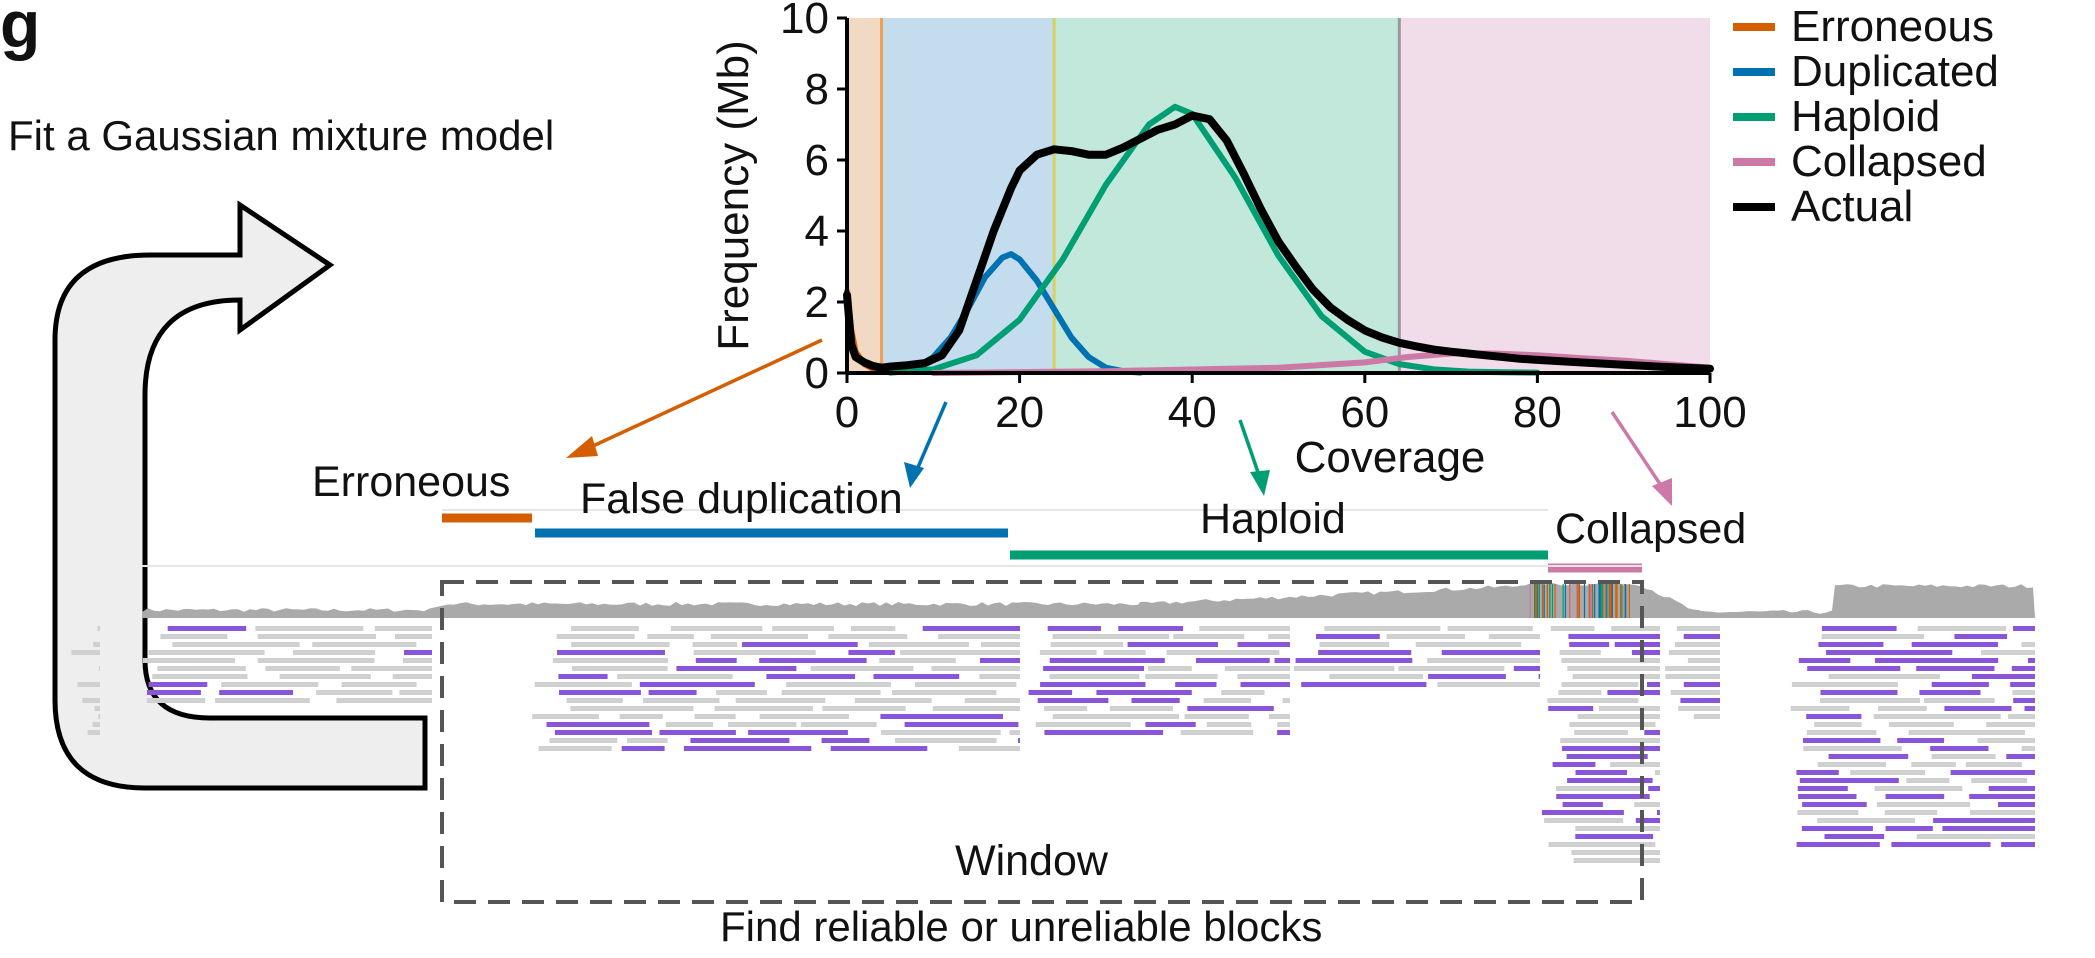 The image size is (2095, 958). What do you see at coordinates (817, 160) in the screenshot?
I see `y-tick-label: 6` at bounding box center [817, 160].